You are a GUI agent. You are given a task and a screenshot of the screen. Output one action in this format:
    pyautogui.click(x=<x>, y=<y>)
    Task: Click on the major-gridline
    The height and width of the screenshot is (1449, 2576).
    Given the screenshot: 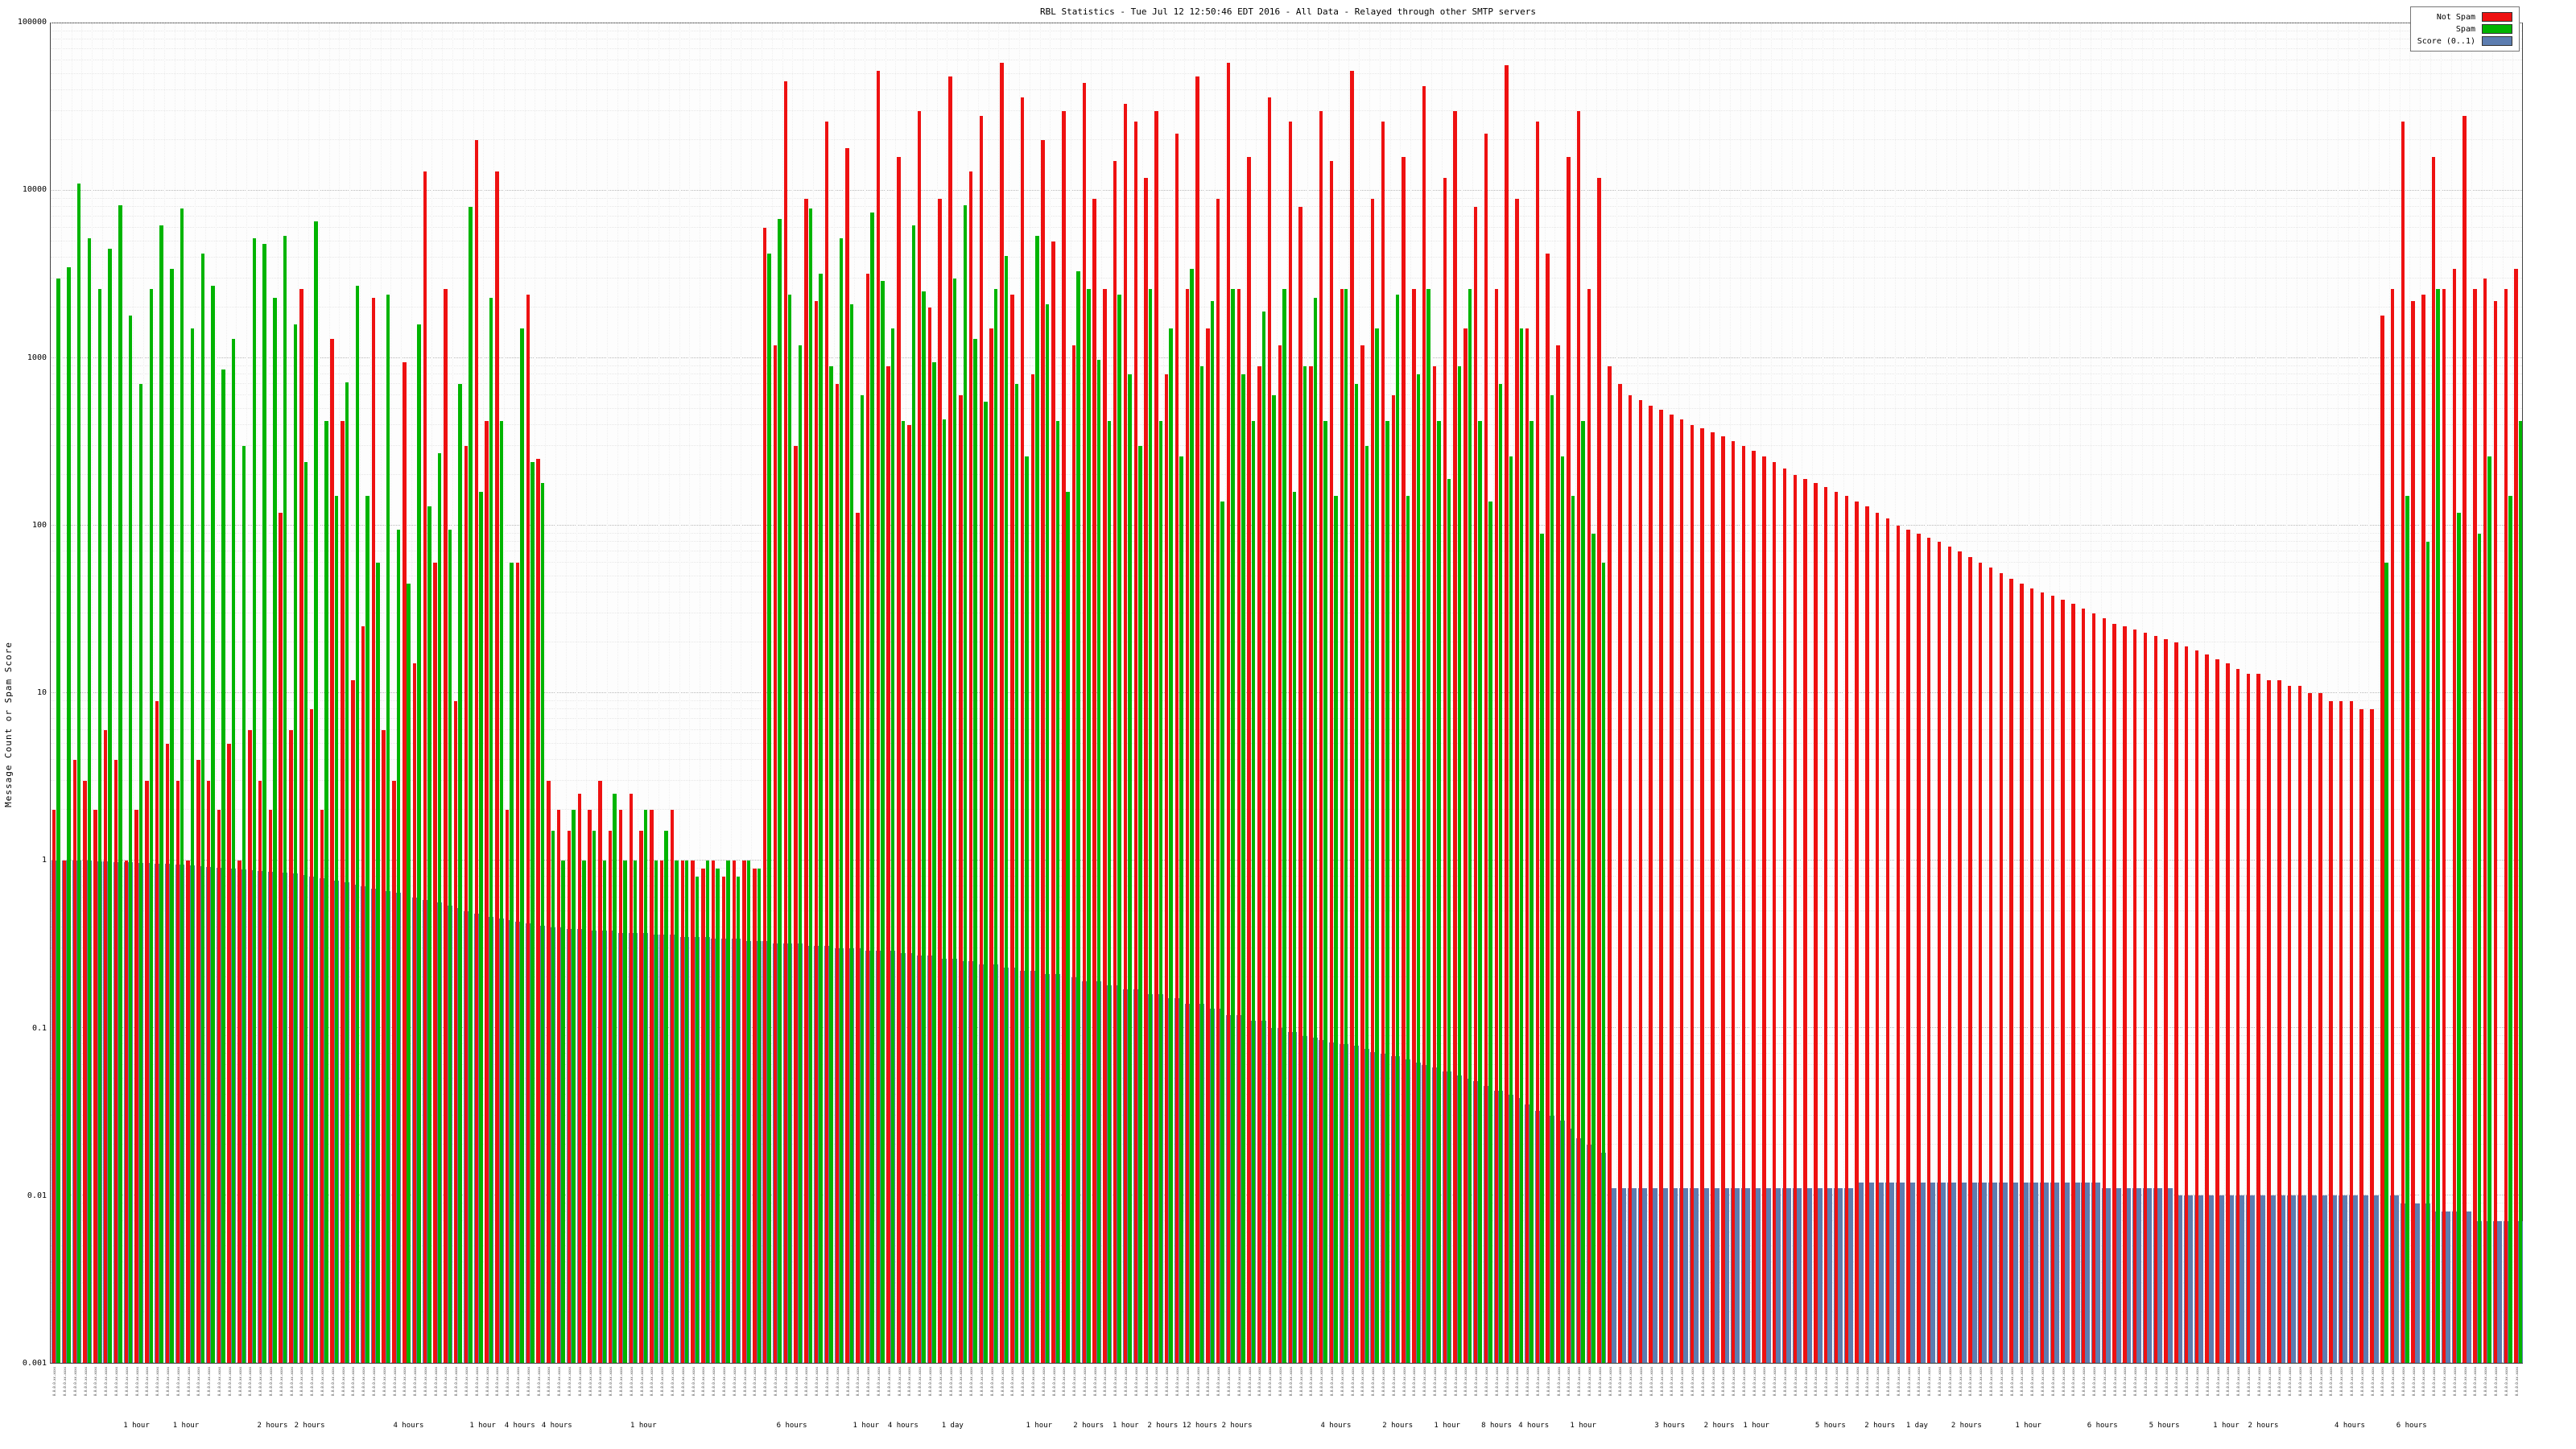 What is the action you would take?
    pyautogui.click(x=1286, y=357)
    